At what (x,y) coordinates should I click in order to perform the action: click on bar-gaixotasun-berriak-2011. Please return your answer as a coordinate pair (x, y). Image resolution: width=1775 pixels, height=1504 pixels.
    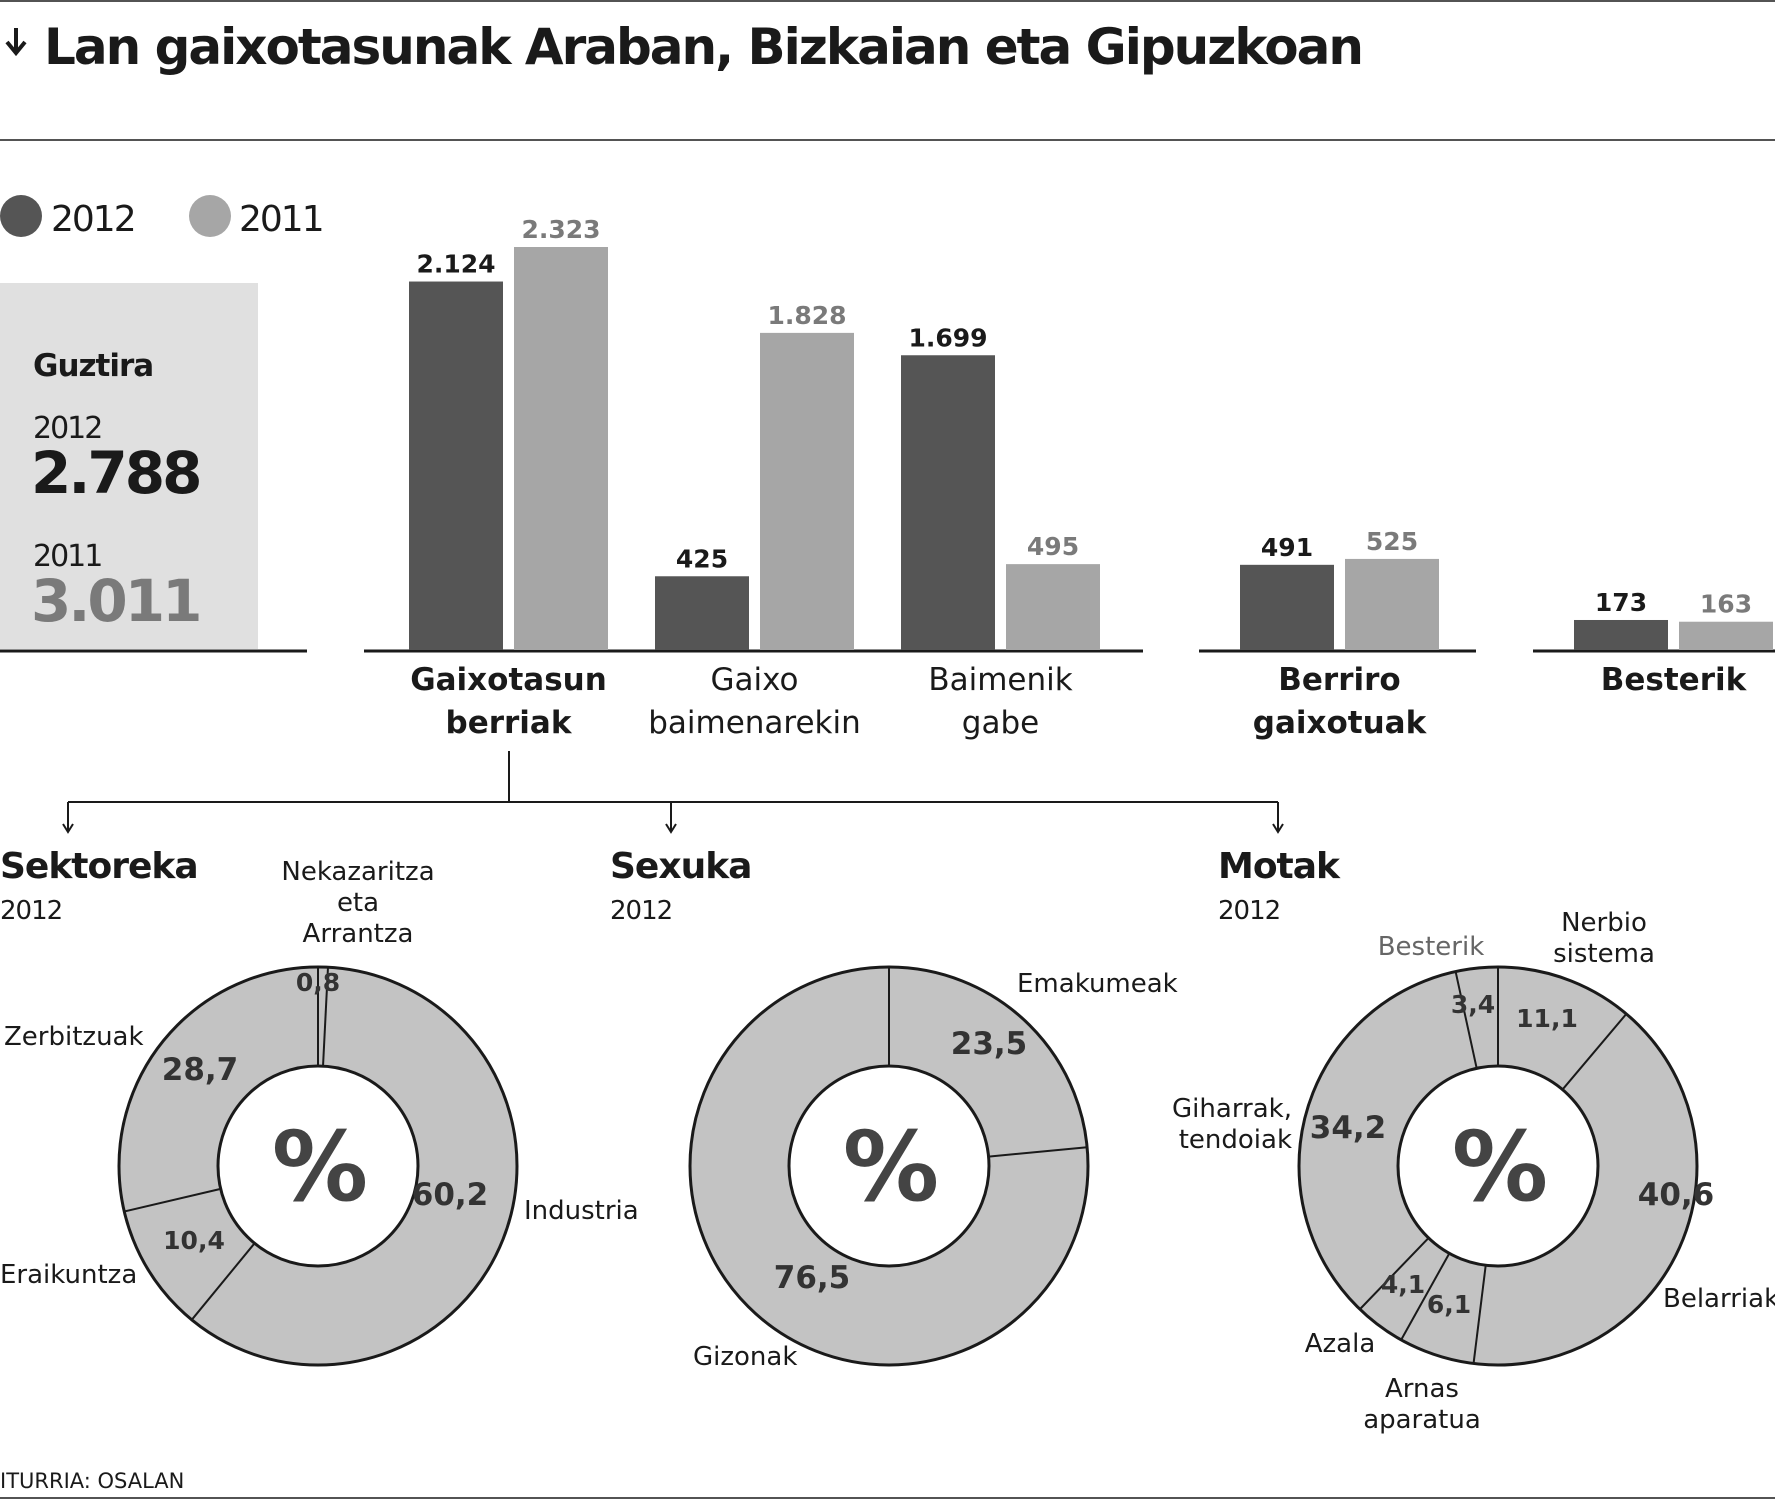
    Looking at the image, I should click on (561, 448).